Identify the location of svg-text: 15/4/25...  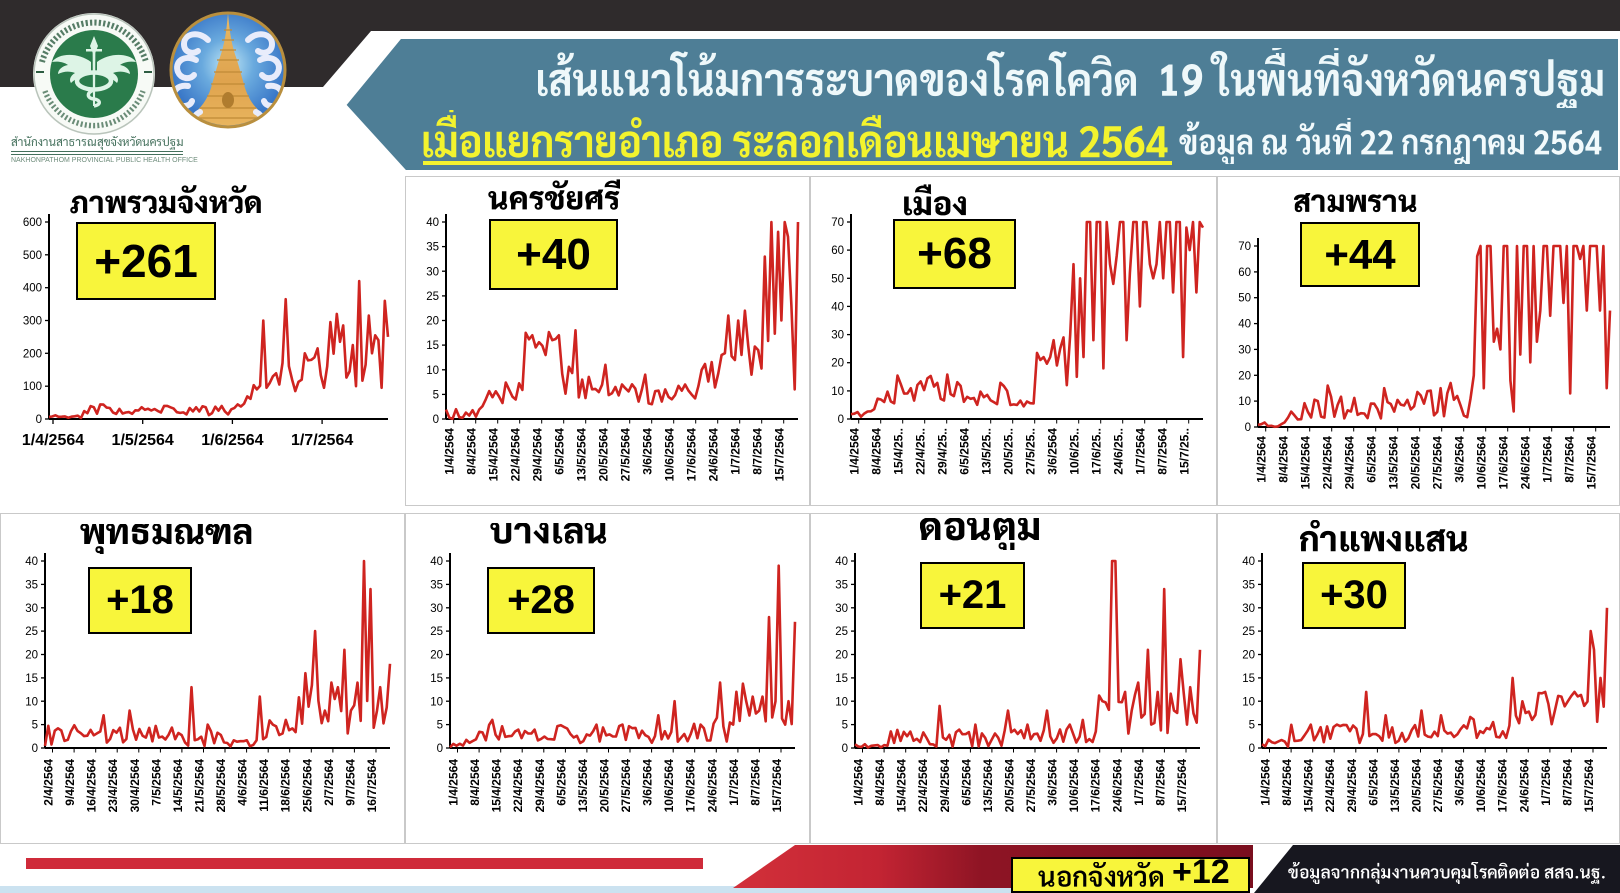
(899, 451).